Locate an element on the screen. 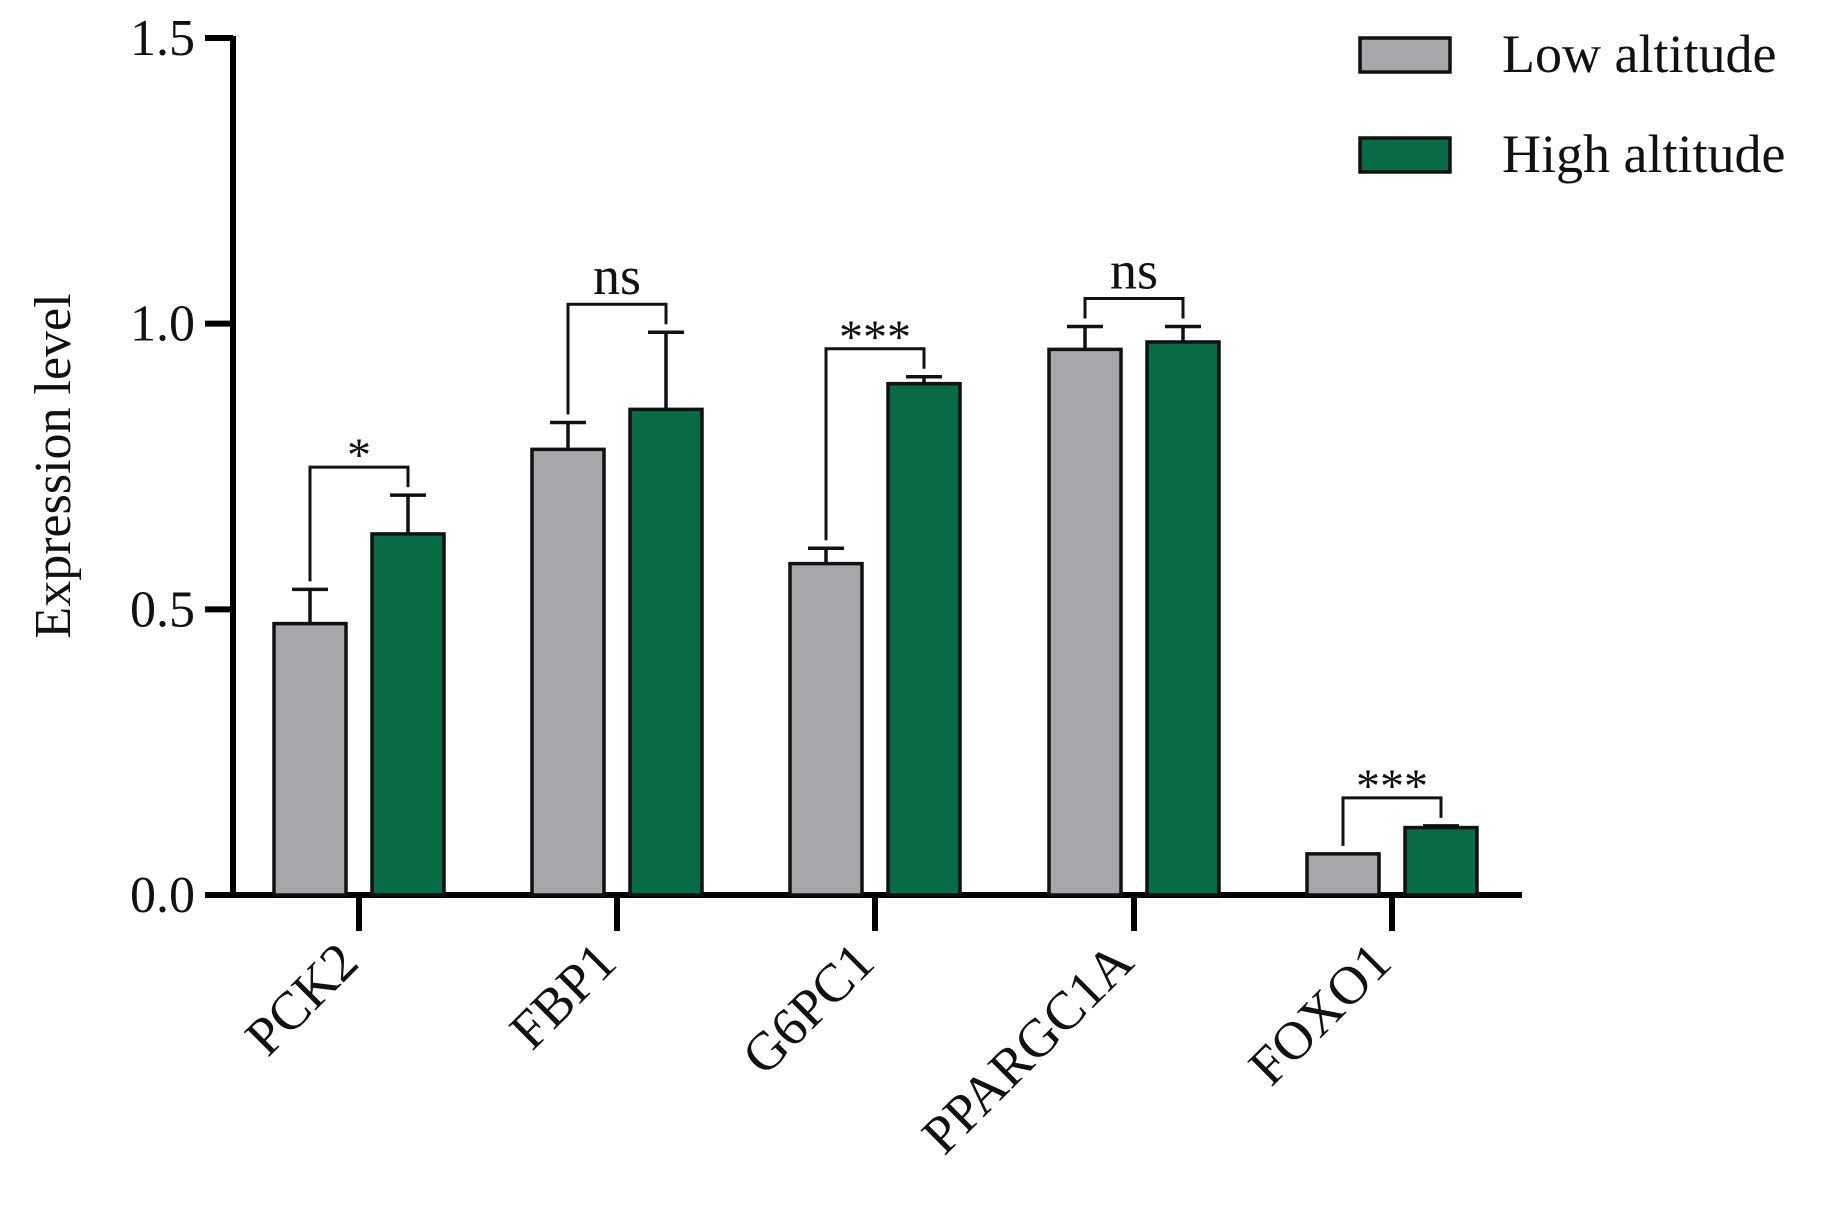  y-tick-label: 1.5 is located at coordinates (162, 38).